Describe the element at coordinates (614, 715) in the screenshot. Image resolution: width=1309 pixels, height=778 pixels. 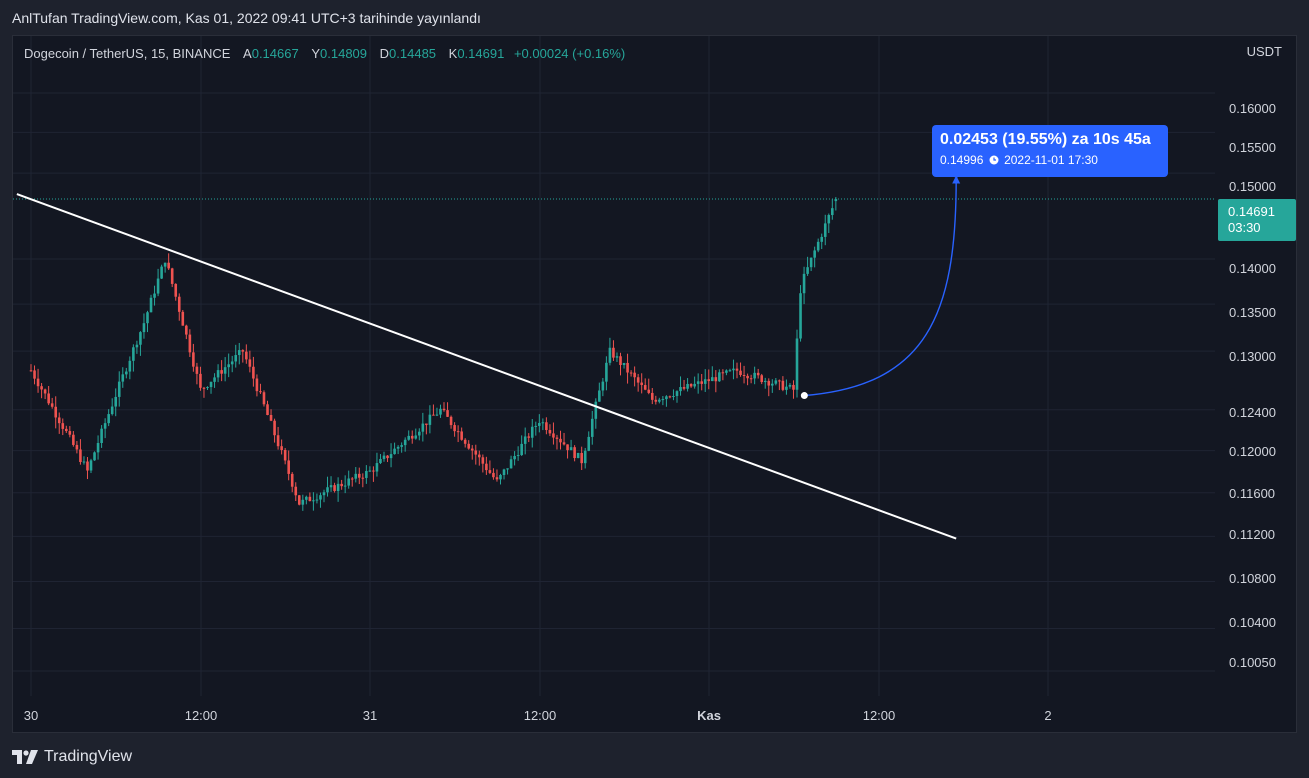
I see `time-axis: 30 12:00 31 12:00 Kas 12:00 2` at that location.